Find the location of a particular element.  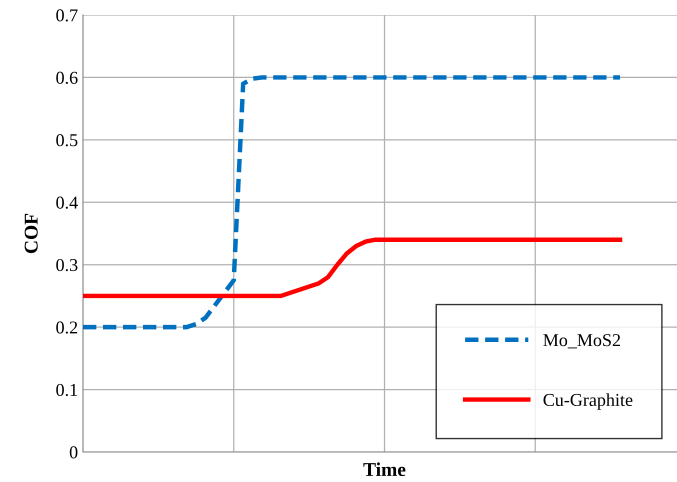

y-tick-label: 0.2 is located at coordinates (67, 327).